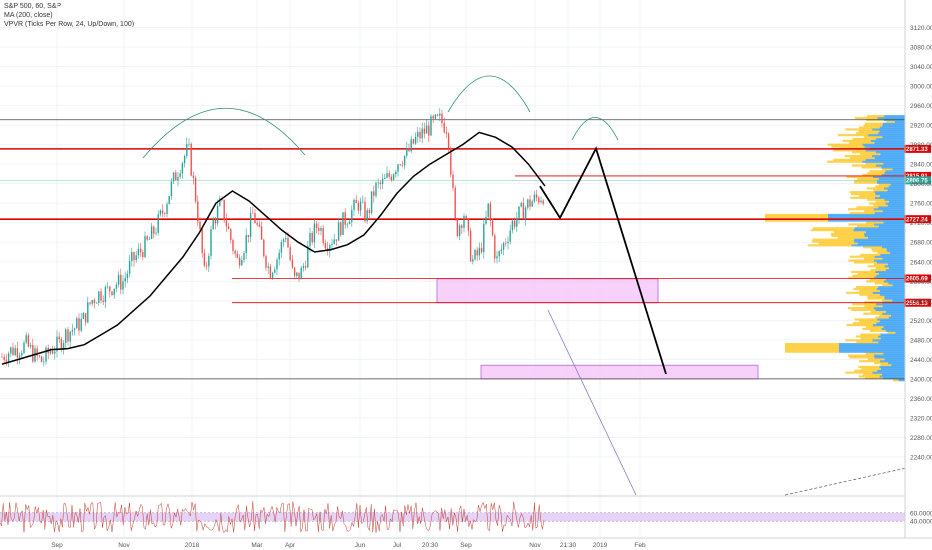 The image size is (932, 550). Describe the element at coordinates (33, 6) in the screenshot. I see `symbol-title: S&P 500, 60, S&P` at that location.